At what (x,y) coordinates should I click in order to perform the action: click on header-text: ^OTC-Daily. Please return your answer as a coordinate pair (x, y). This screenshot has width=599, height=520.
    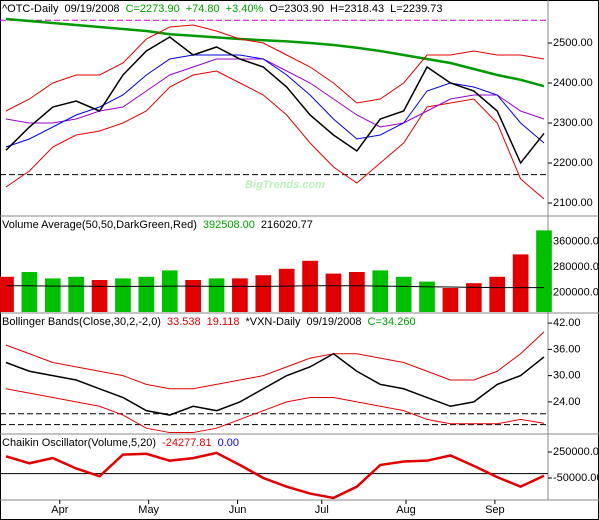
    Looking at the image, I should click on (30, 9).